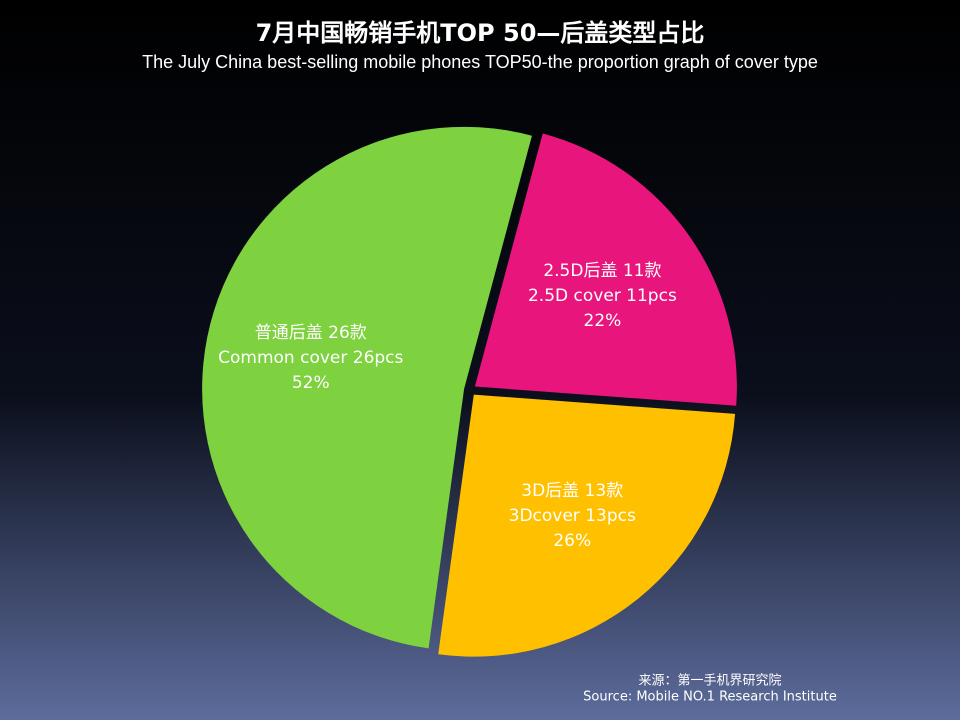  Describe the element at coordinates (311, 383) in the screenshot. I see `value-label: 52%` at that location.